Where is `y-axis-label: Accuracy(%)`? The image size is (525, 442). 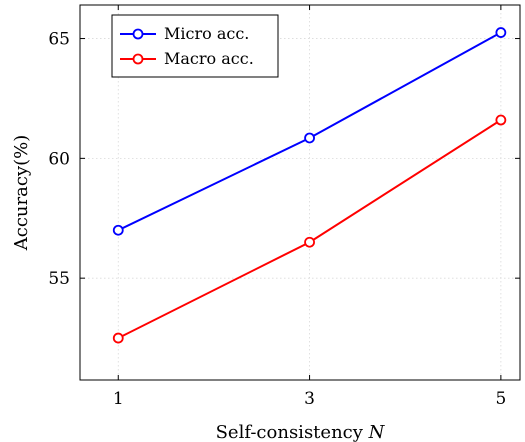 y-axis-label: Accuracy(%) is located at coordinates (21, 193).